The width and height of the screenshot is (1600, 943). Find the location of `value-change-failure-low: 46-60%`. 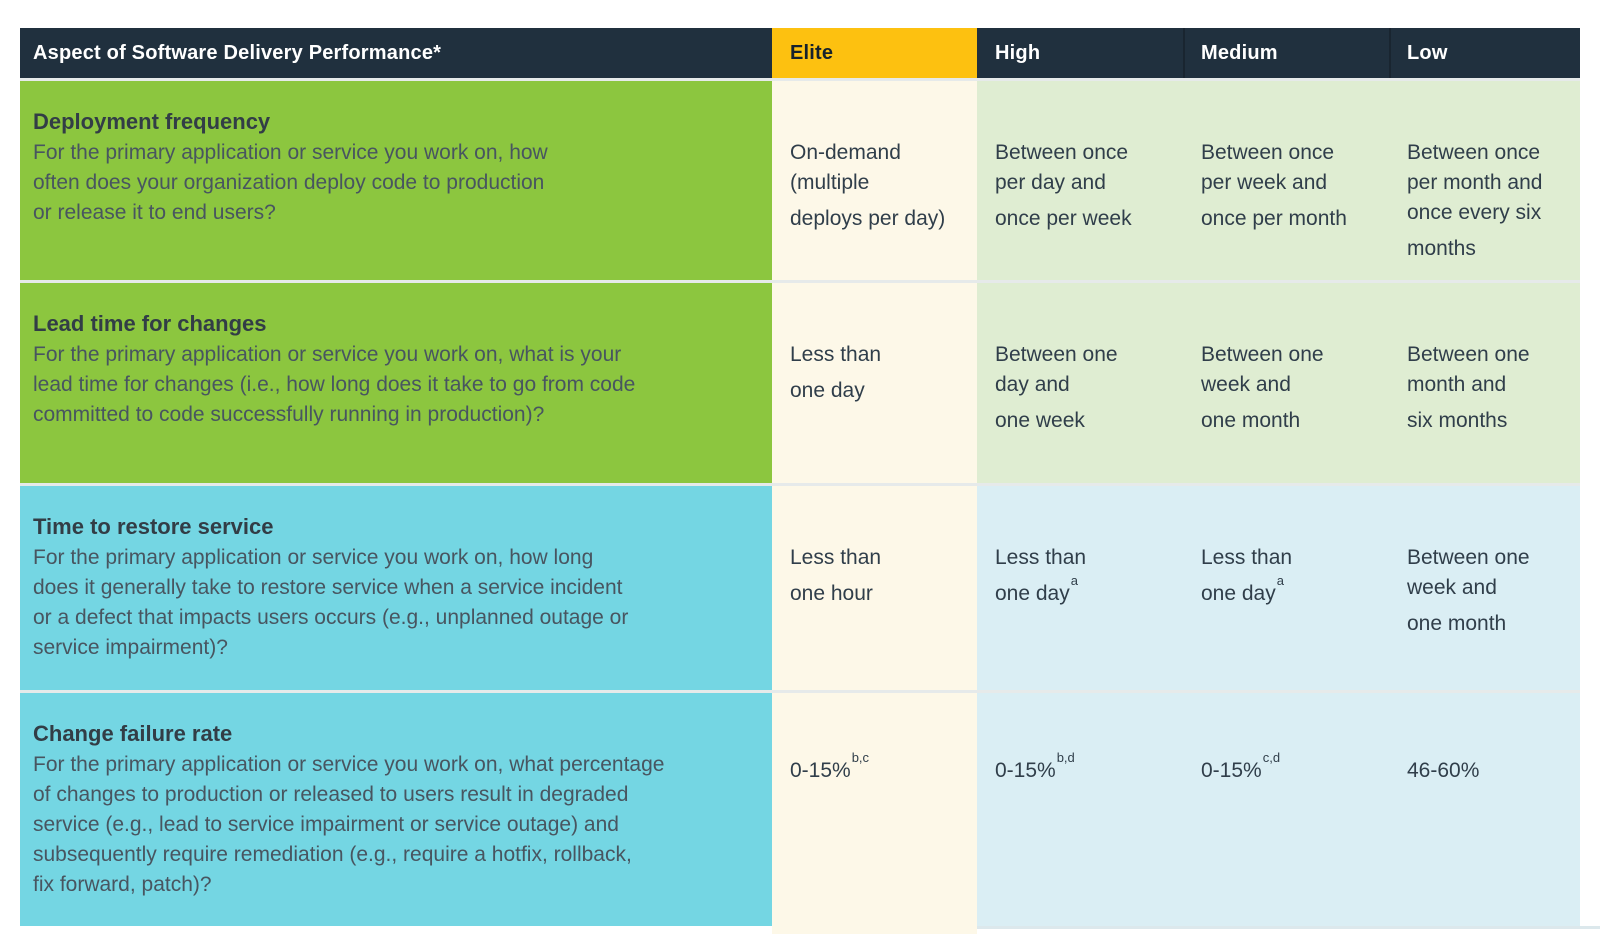

value-change-failure-low: 46-60% is located at coordinates (1484, 809).